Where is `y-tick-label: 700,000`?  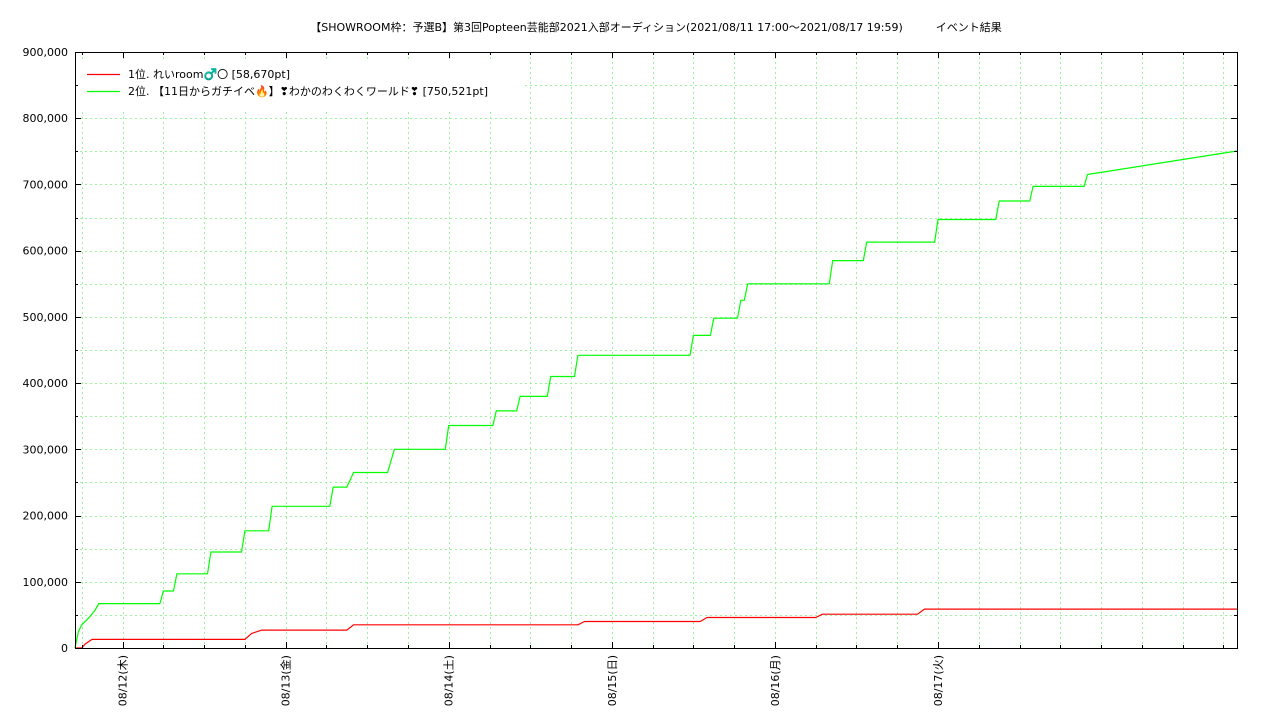 y-tick-label: 700,000 is located at coordinates (46, 184).